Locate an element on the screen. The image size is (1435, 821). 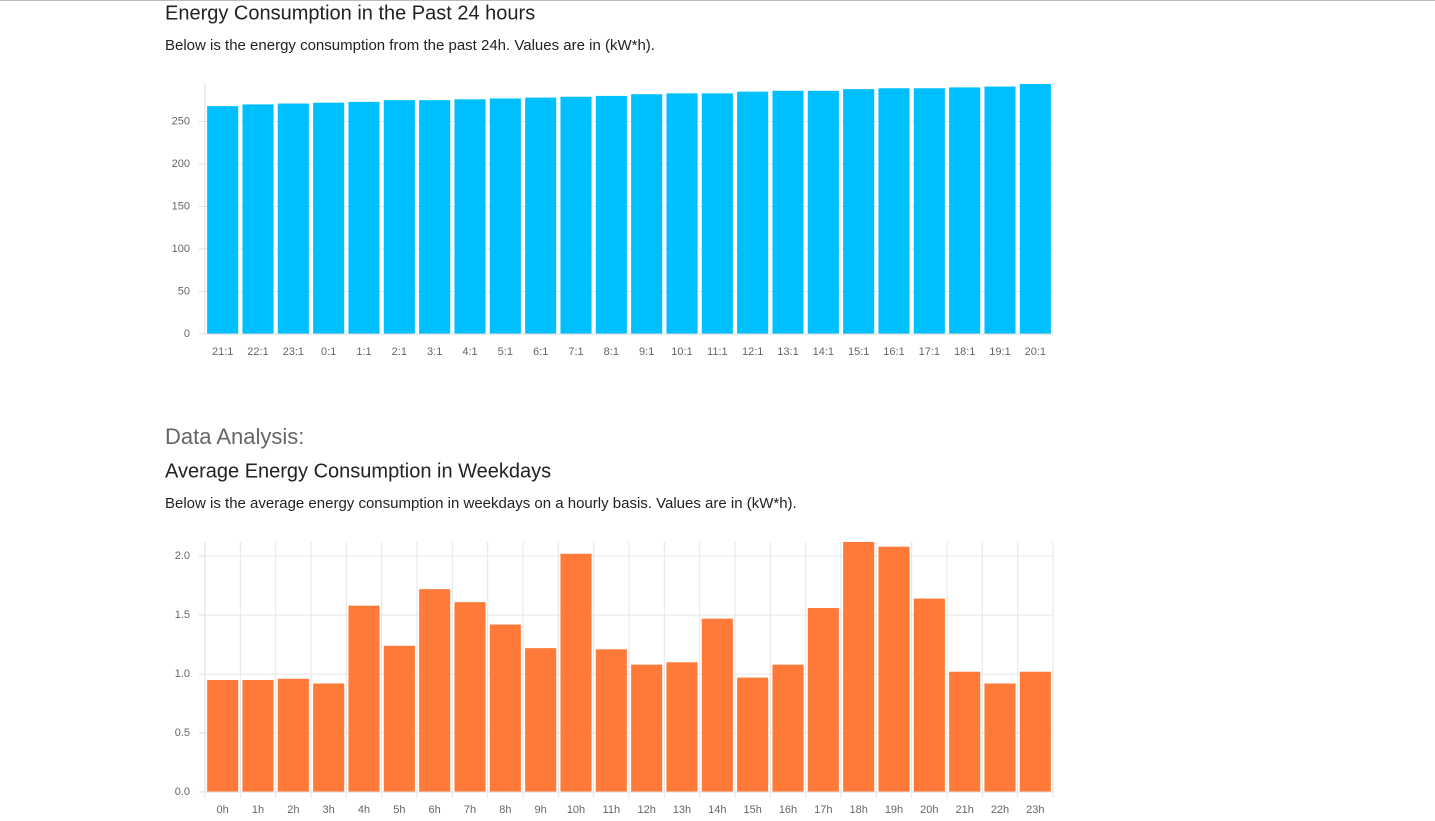
x-tick-label: 8:1 is located at coordinates (611, 352).